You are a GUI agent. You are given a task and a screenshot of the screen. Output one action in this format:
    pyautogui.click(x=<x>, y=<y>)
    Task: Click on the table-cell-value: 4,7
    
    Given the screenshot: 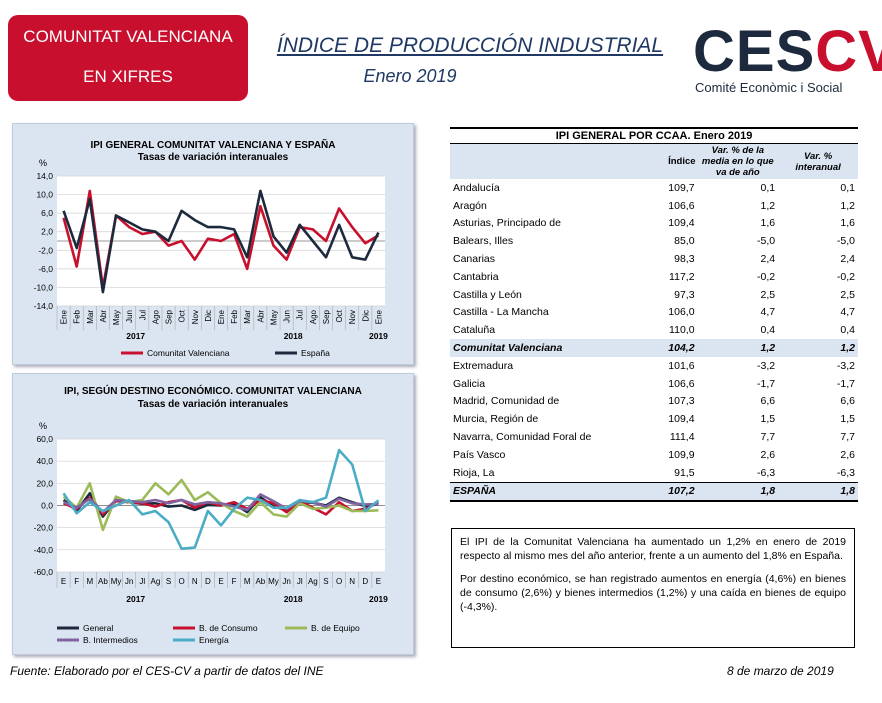 What is the action you would take?
    pyautogui.click(x=768, y=312)
    